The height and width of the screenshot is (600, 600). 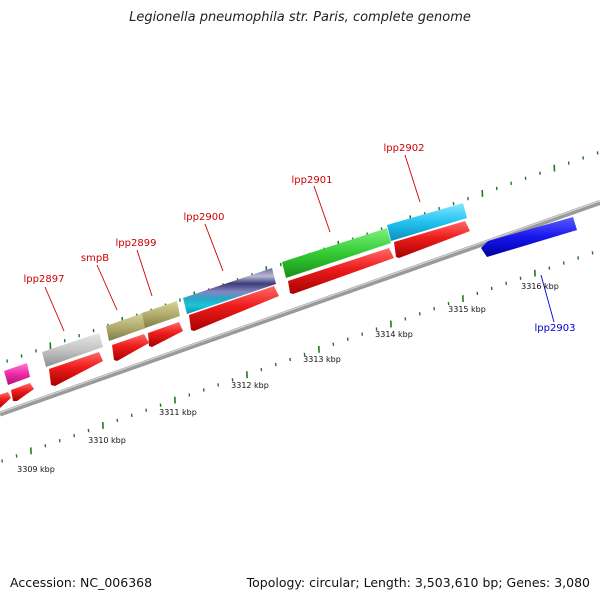 What do you see at coordinates (432, 239) in the screenshot?
I see `cds-arrow-lpp2902` at bounding box center [432, 239].